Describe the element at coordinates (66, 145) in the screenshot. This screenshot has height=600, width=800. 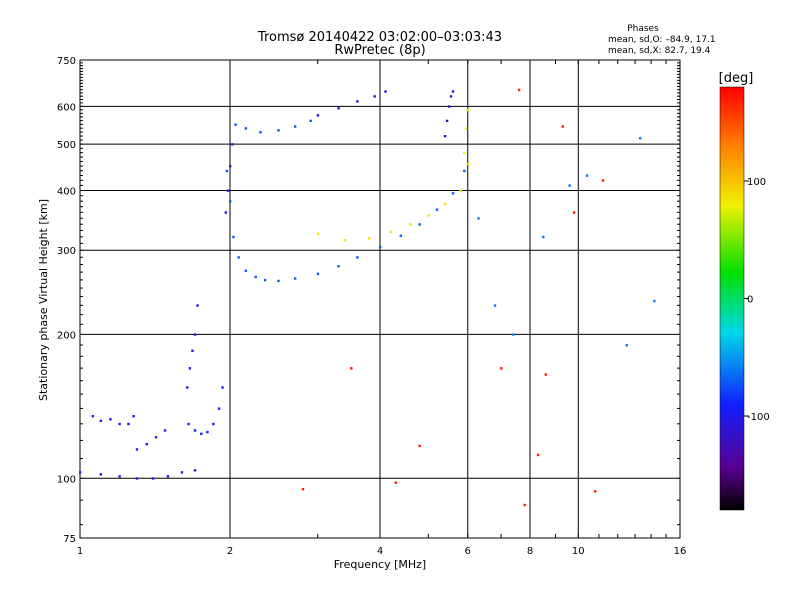
I see `y-tick-label: 500` at that location.